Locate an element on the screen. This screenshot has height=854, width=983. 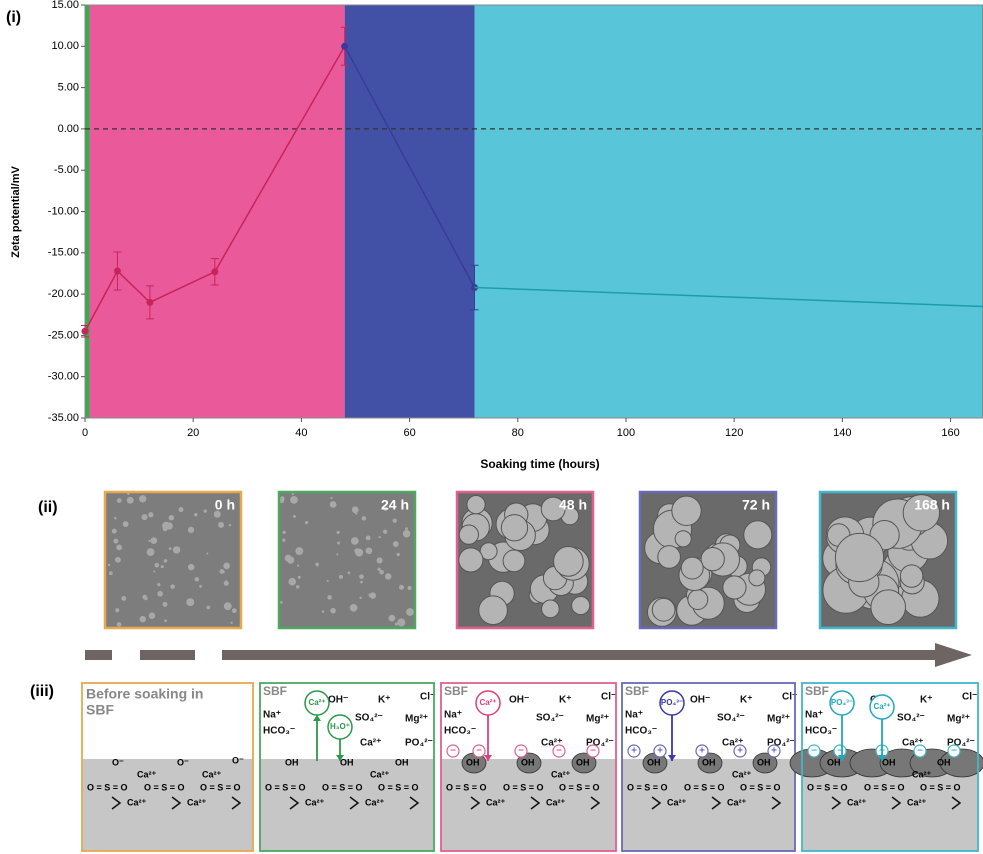
x-tick-label: 160 is located at coordinates (950, 433).